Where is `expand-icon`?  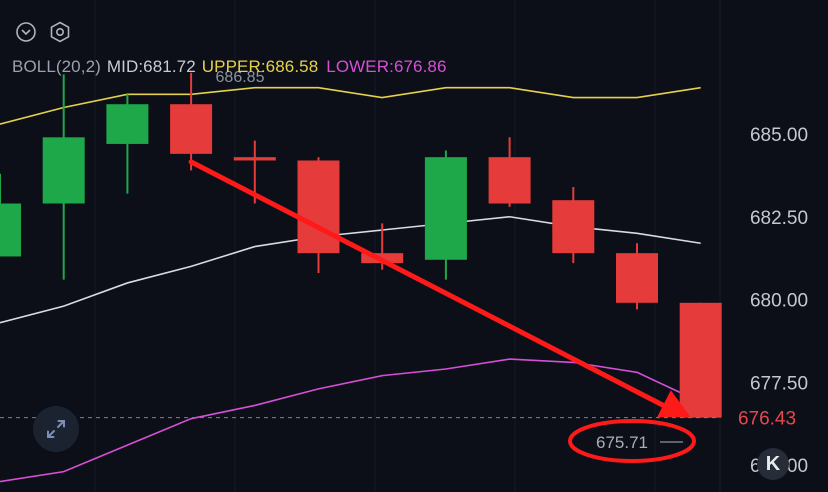 expand-icon is located at coordinates (56, 429).